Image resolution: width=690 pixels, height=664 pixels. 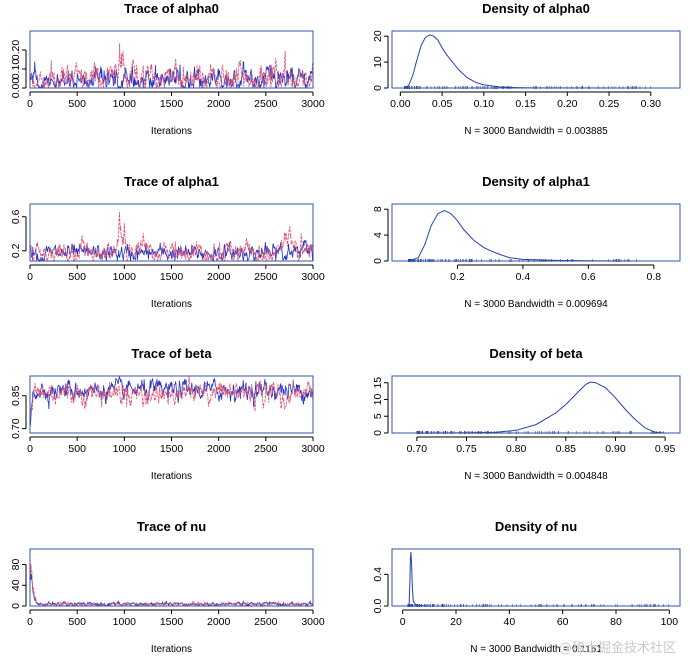 What do you see at coordinates (16, 216) in the screenshot?
I see `y-tick-label: 0.6` at bounding box center [16, 216].